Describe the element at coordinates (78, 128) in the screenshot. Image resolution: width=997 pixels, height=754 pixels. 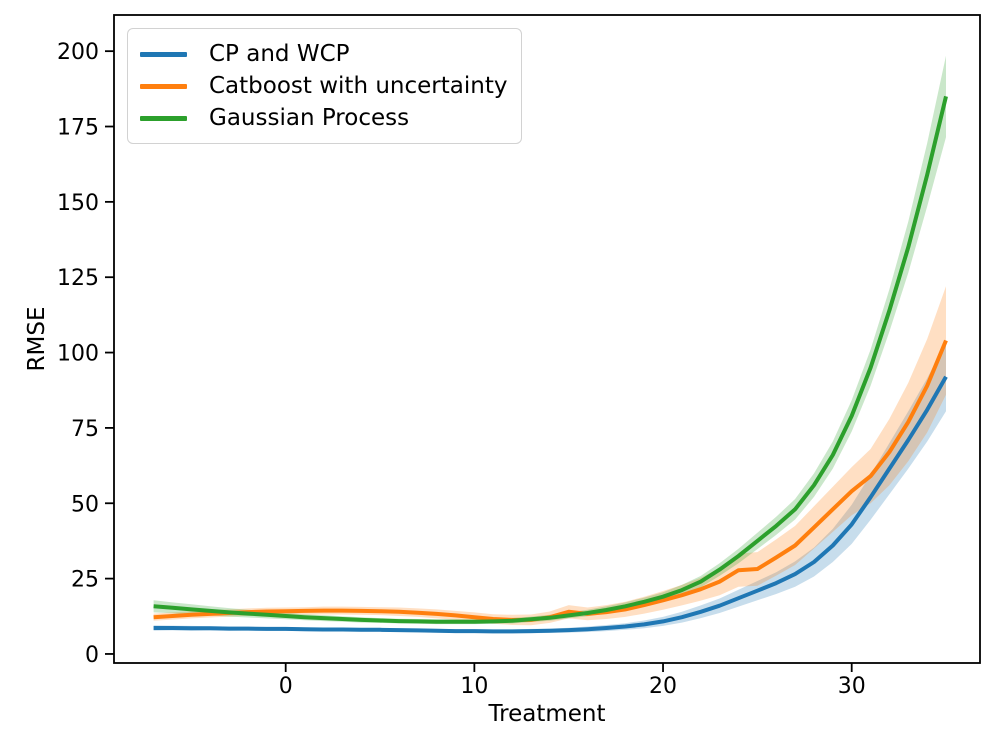
I see `y-tick-label: 175` at that location.